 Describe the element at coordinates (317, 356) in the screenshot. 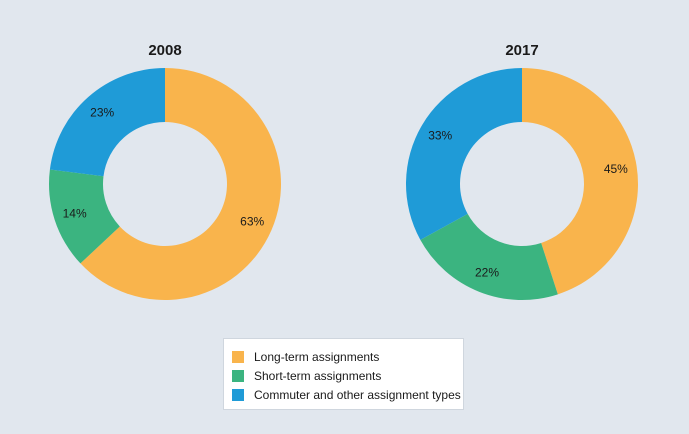

I see `legend-label: Long-term assignments` at that location.